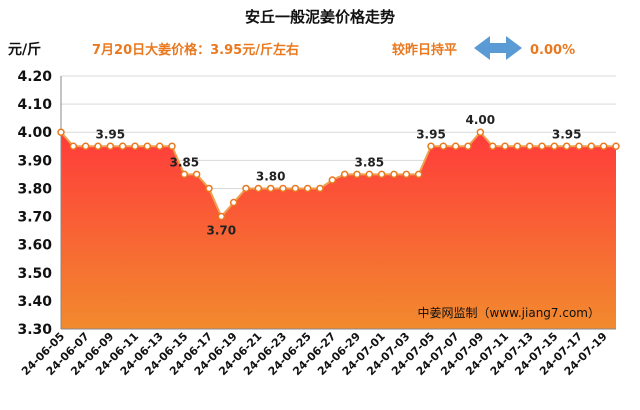 The image size is (640, 410). Describe the element at coordinates (24, 49) in the screenshot. I see `unit-label: 元/斤` at that location.